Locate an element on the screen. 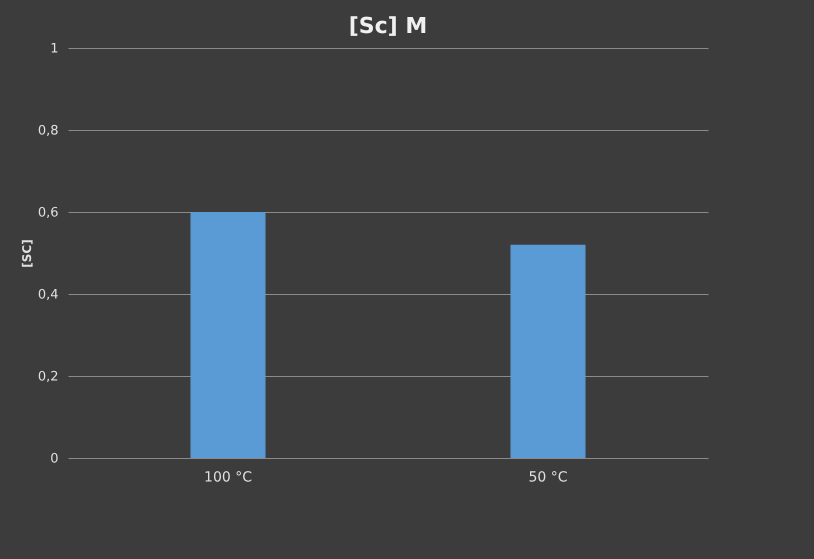 The image size is (814, 559). y-tick-label: 0,8 is located at coordinates (48, 131).